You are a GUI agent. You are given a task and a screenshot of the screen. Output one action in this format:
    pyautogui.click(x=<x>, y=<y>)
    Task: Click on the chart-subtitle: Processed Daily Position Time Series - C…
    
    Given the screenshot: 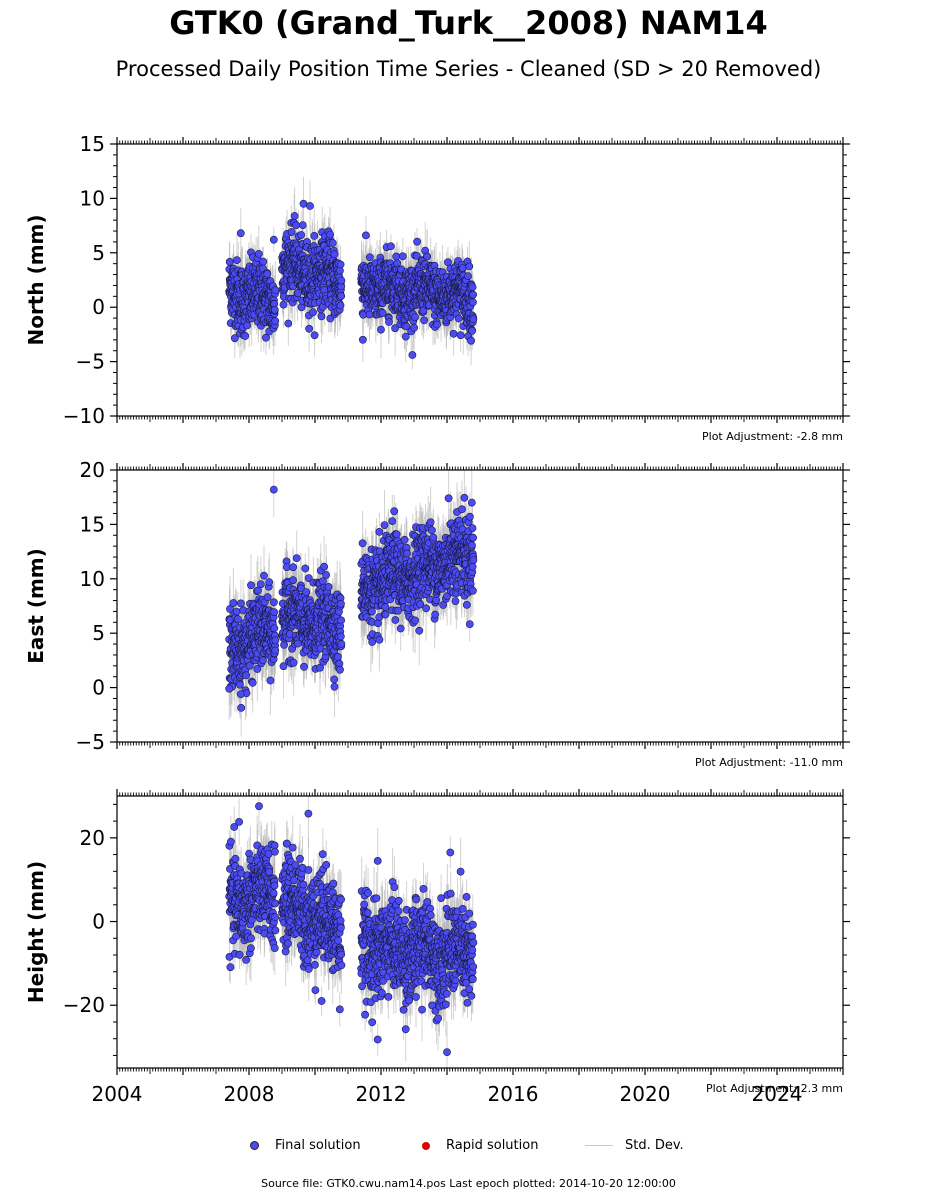 What is the action you would take?
    pyautogui.click(x=468, y=69)
    